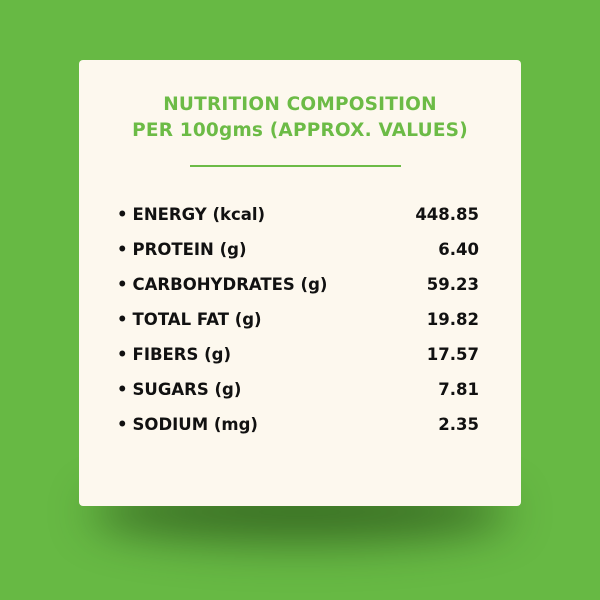 This screenshot has width=600, height=600. What do you see at coordinates (298, 214) in the screenshot?
I see `nutrient-row-energy: ENERGY (kcal) 448.85` at bounding box center [298, 214].